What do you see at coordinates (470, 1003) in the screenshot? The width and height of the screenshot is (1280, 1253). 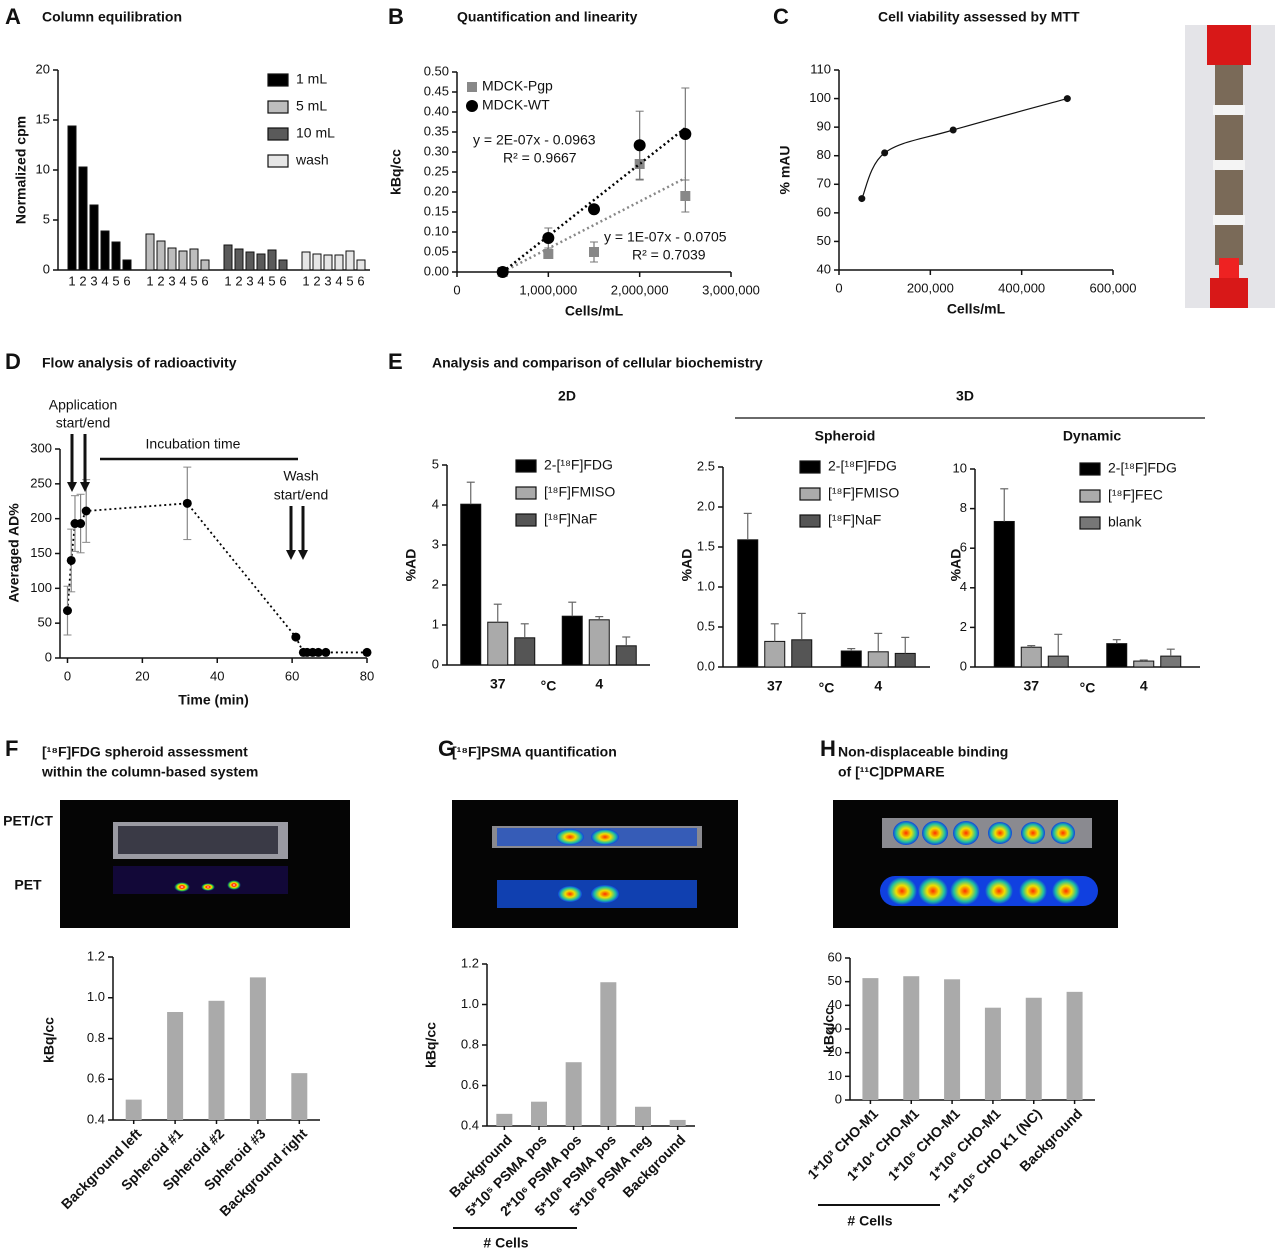 I see `y-tick-label: 1.0` at bounding box center [470, 1003].